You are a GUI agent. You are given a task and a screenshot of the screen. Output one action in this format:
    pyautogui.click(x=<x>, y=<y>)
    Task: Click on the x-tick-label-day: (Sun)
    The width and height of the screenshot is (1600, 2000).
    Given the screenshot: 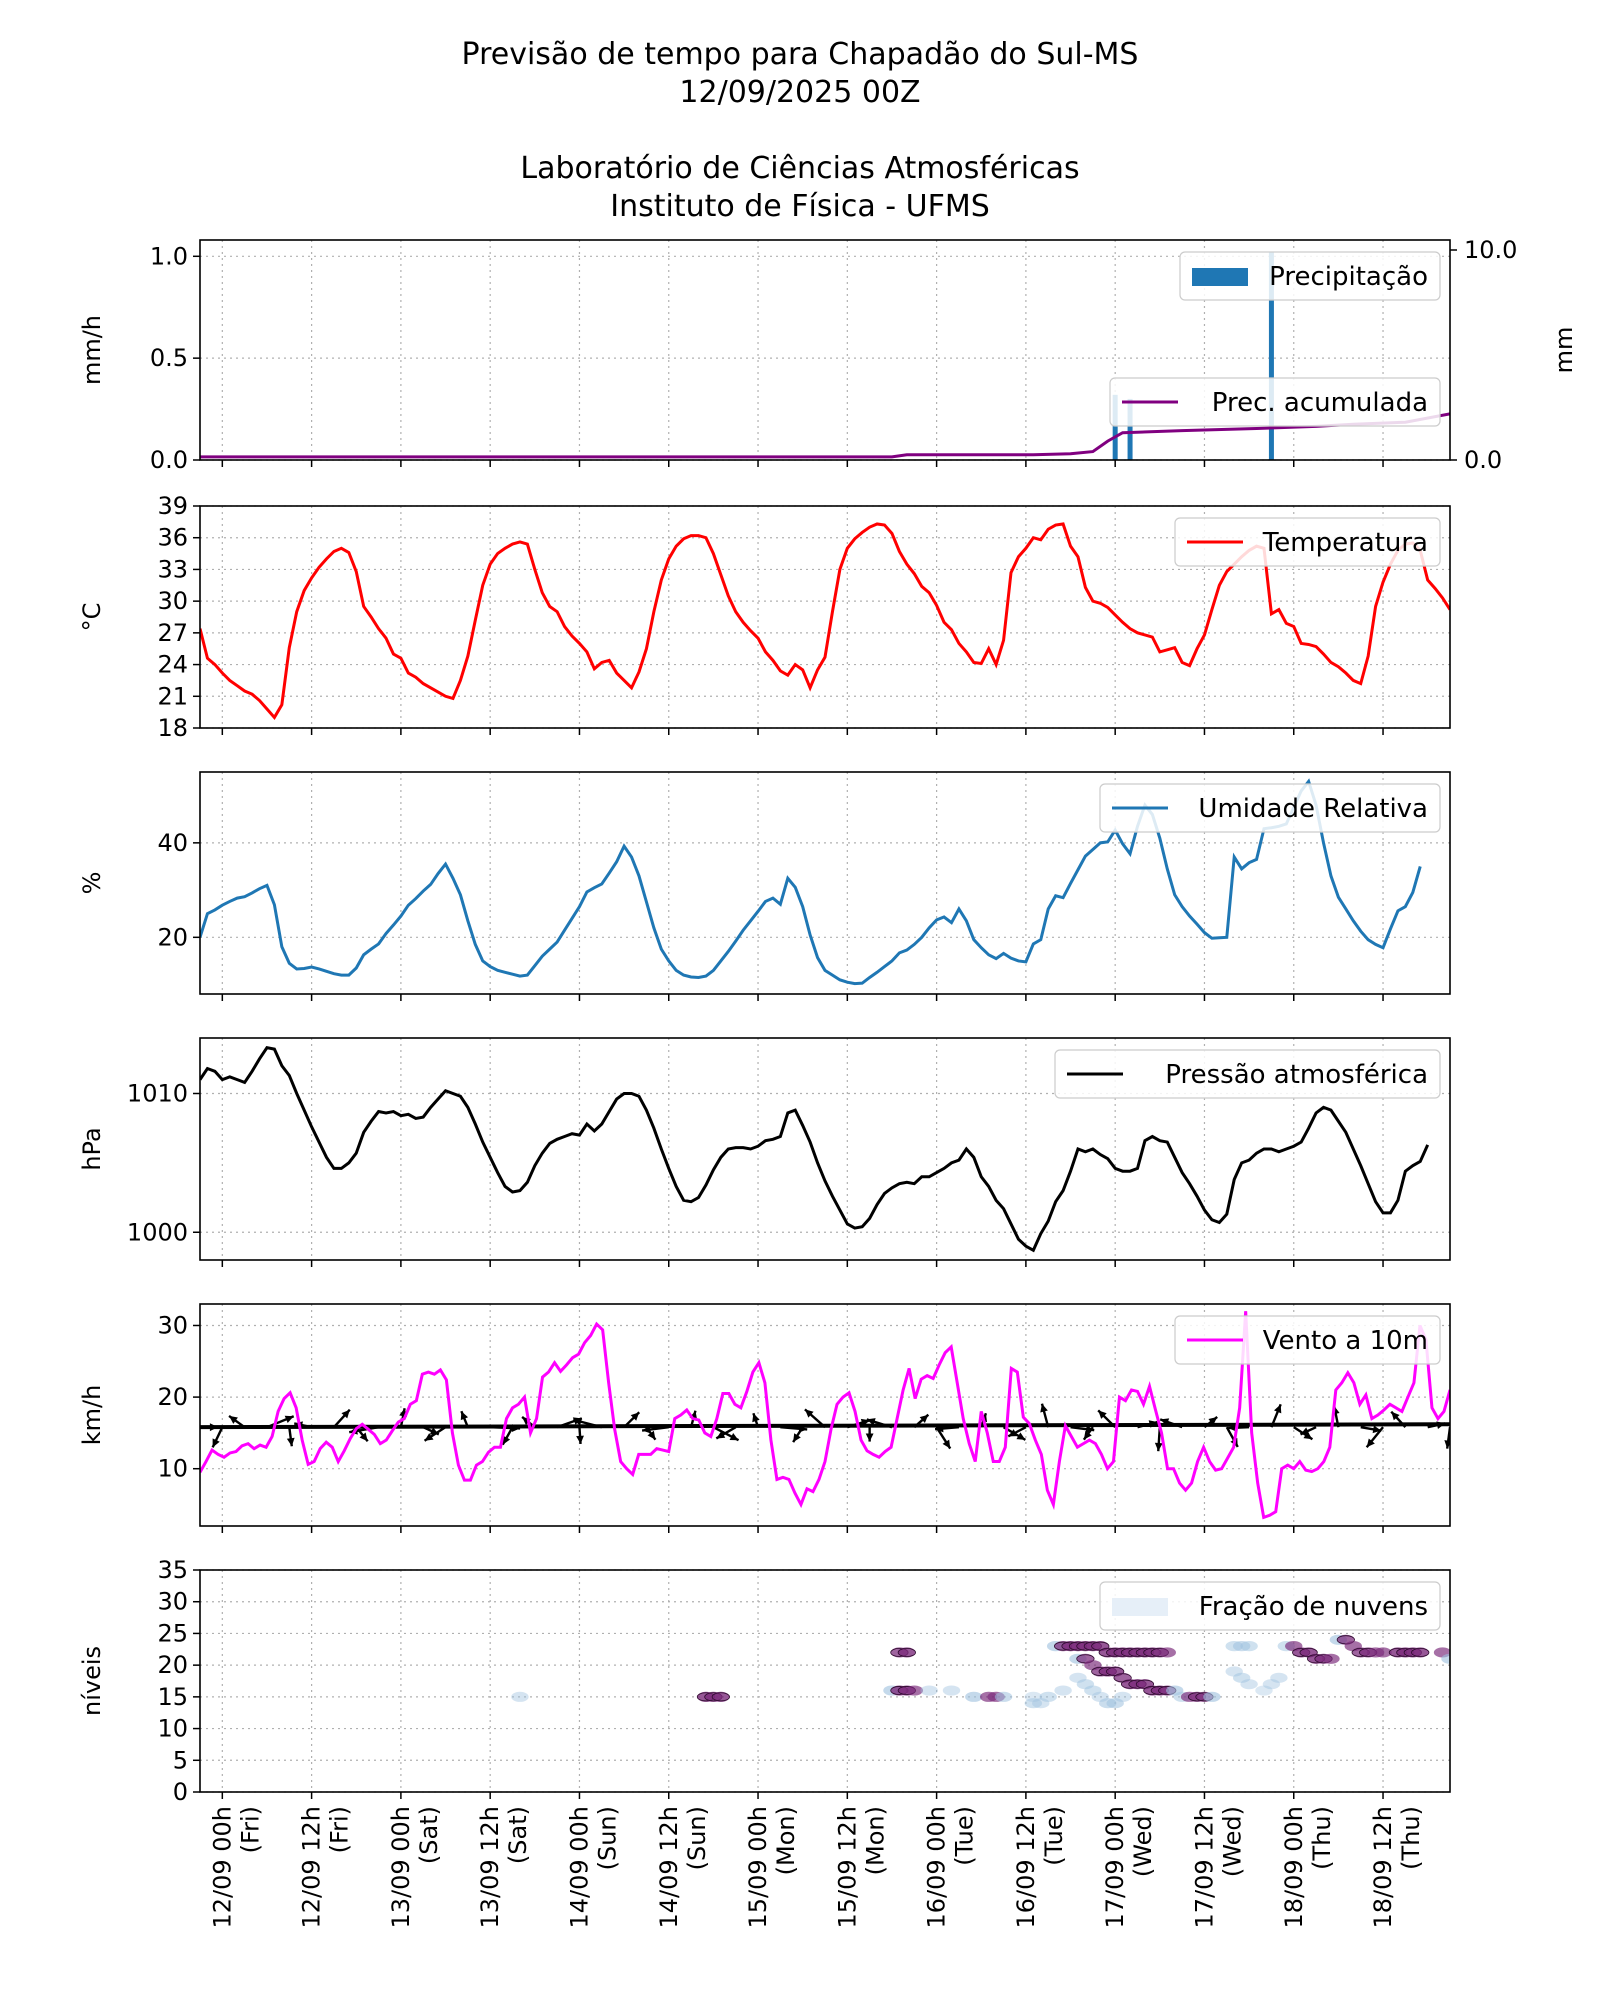 What is the action you would take?
    pyautogui.click(x=697, y=1838)
    